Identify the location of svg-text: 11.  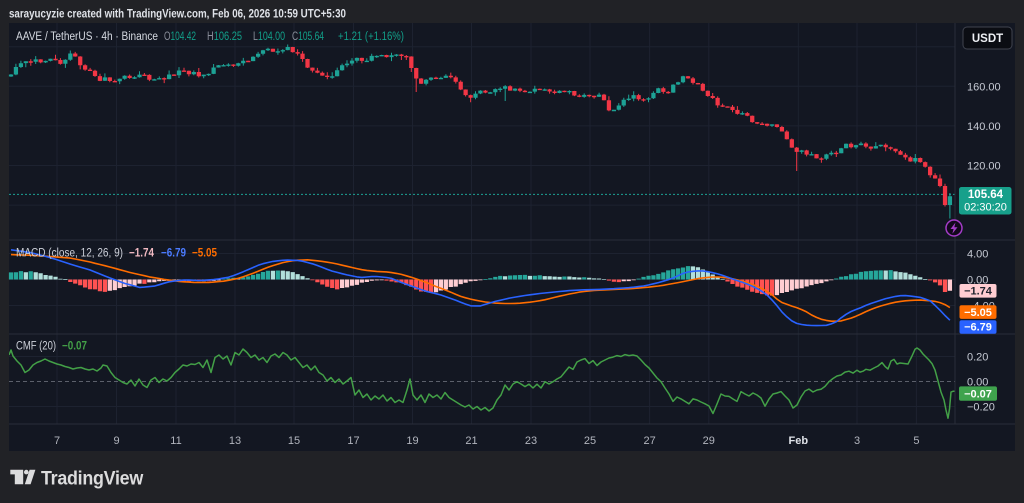
(175, 441).